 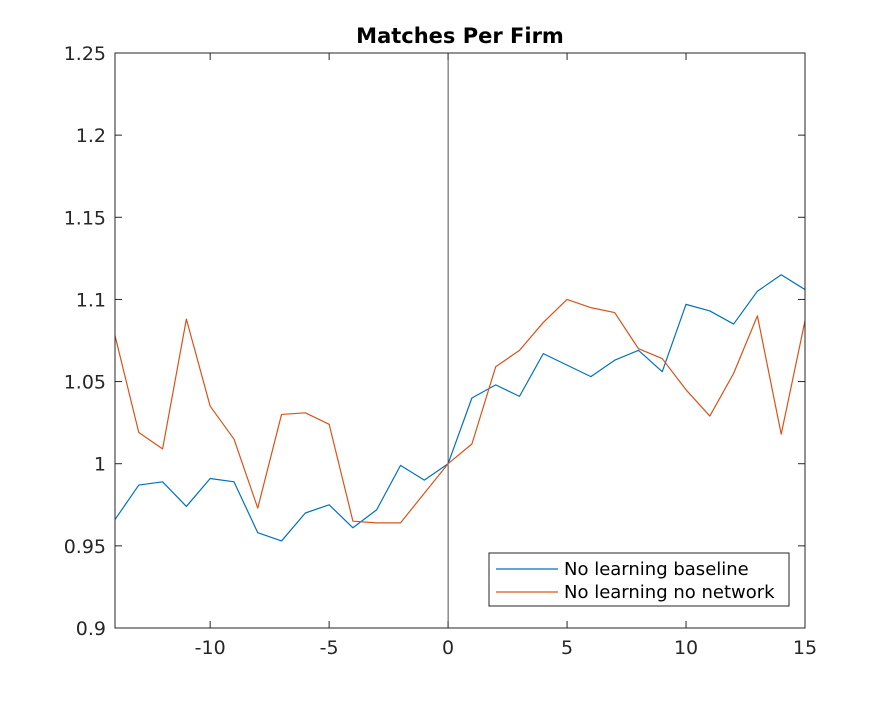 What do you see at coordinates (85, 54) in the screenshot?
I see `y-tick-label: 1.25` at bounding box center [85, 54].